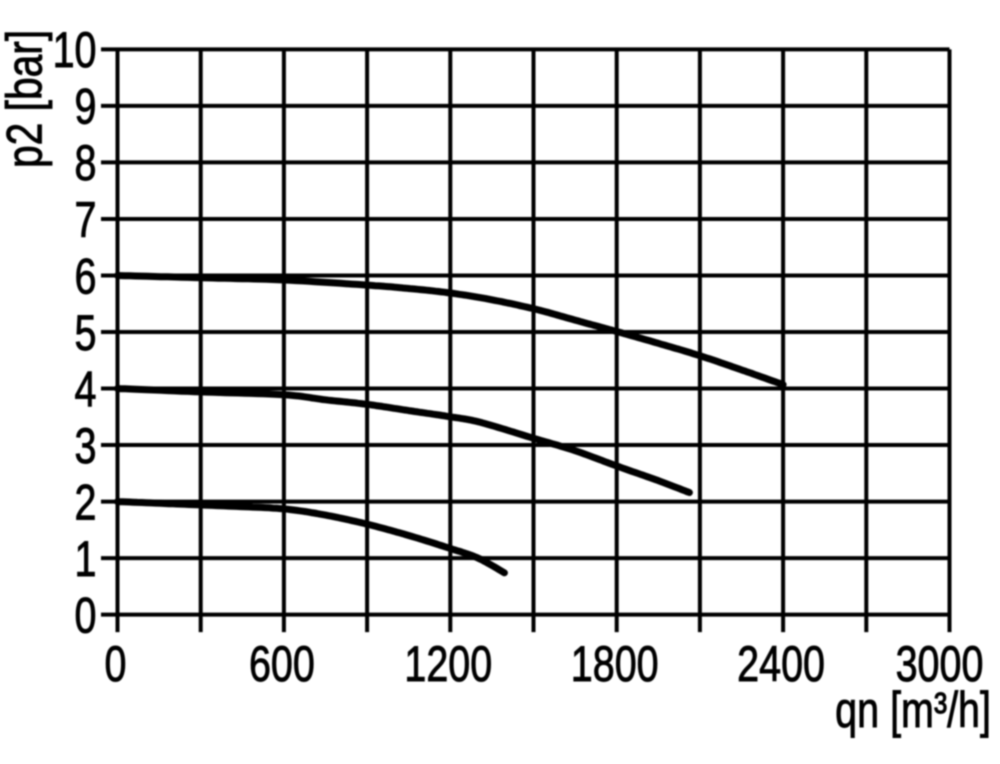  I want to click on svg-text: 1, so click(86, 558).